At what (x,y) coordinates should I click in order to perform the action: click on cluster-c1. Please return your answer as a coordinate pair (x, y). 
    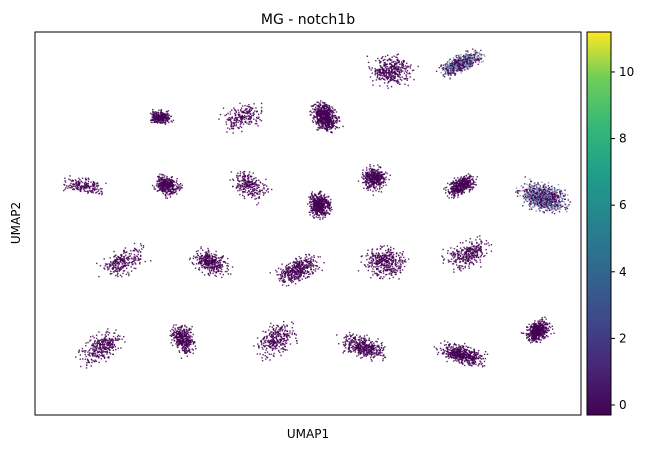
    Looking at the image, I should click on (162, 116).